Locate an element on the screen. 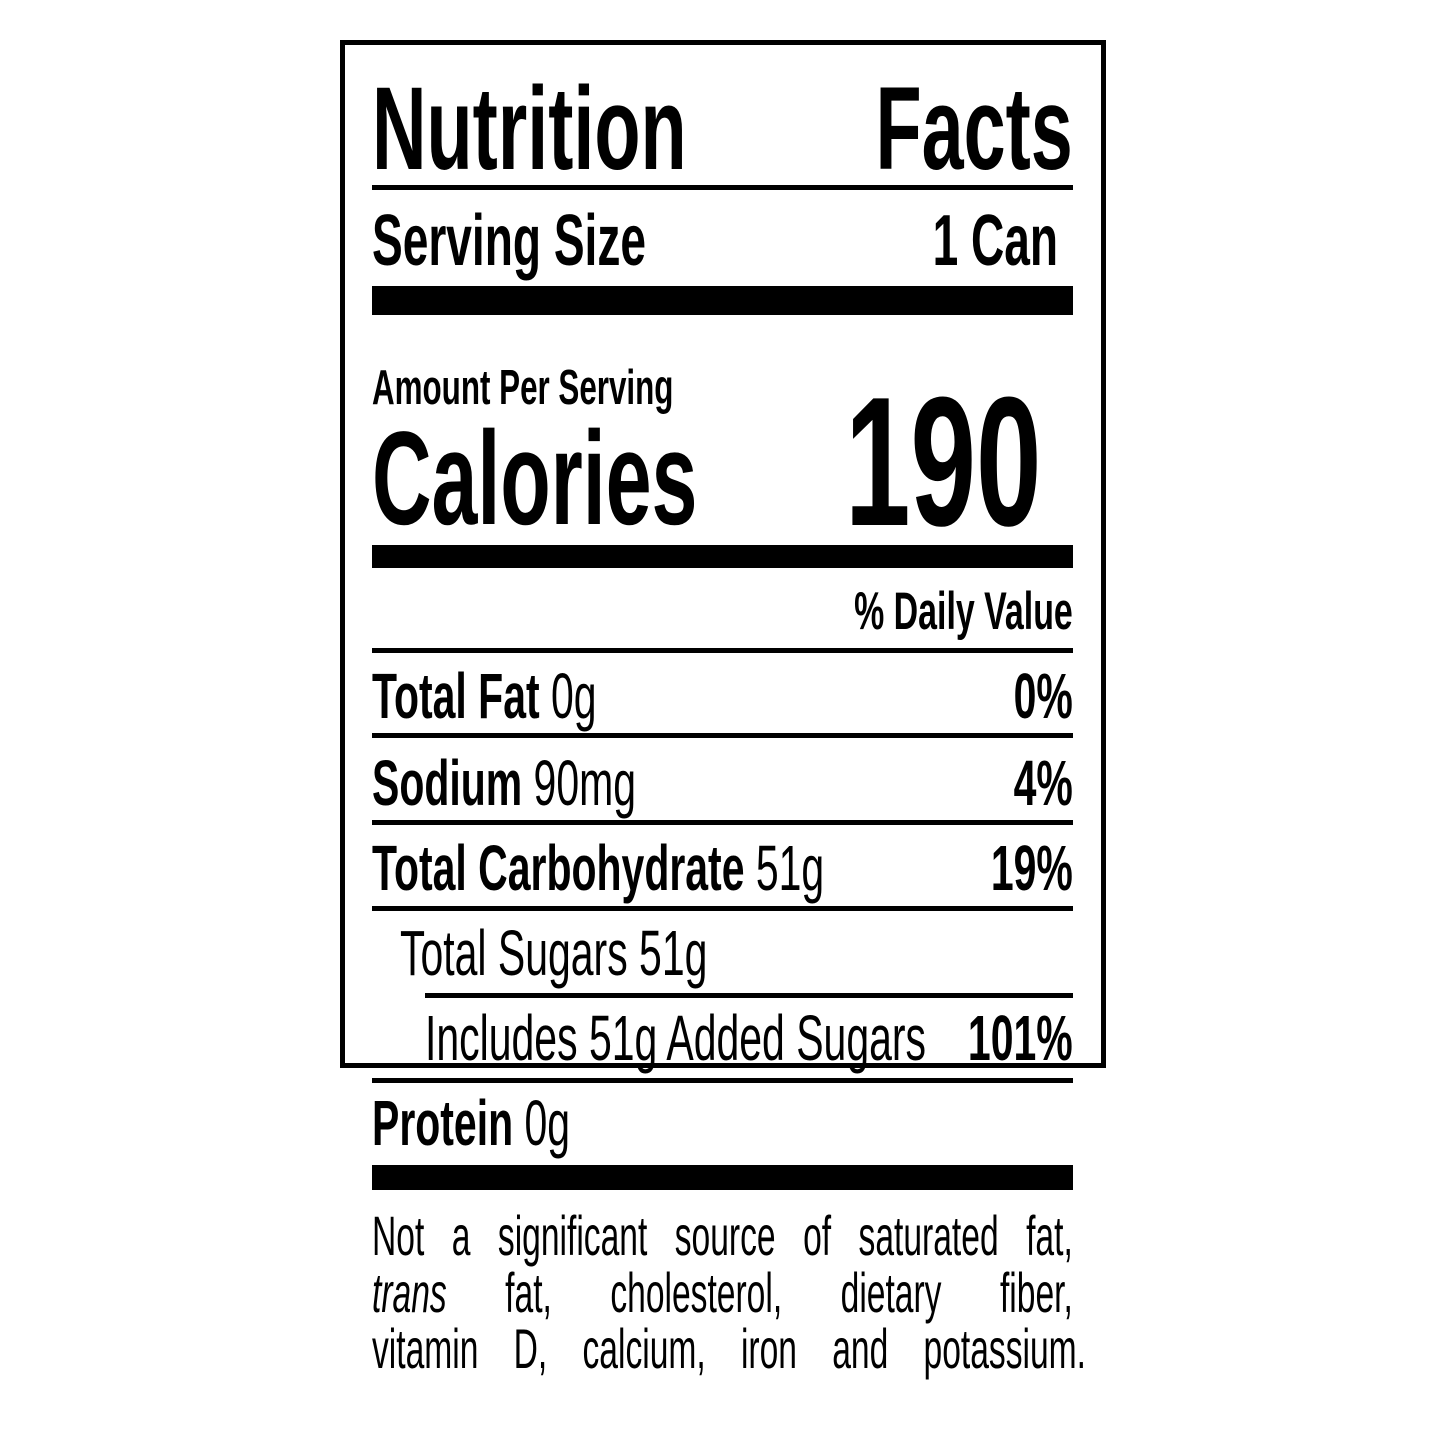  footnote-line-2: trans fat, cholesterol, dietary fiber, is located at coordinates (722, 1293).